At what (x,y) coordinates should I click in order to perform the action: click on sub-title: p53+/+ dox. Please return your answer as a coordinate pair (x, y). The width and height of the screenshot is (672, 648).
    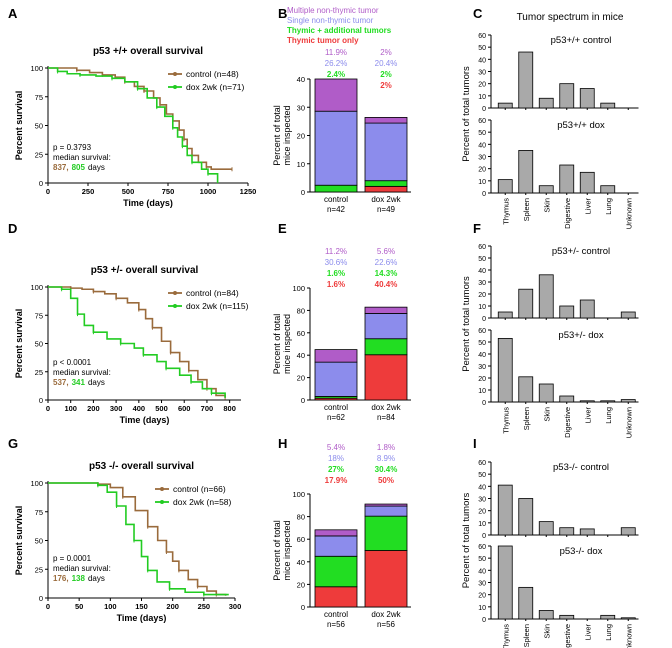
    Looking at the image, I should click on (581, 125).